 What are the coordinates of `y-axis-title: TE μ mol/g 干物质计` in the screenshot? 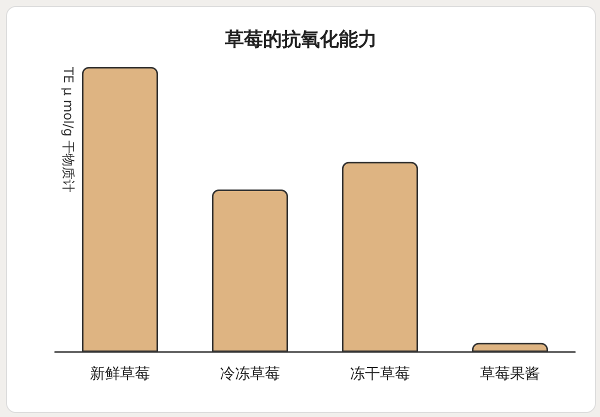 It's located at (67, 129).